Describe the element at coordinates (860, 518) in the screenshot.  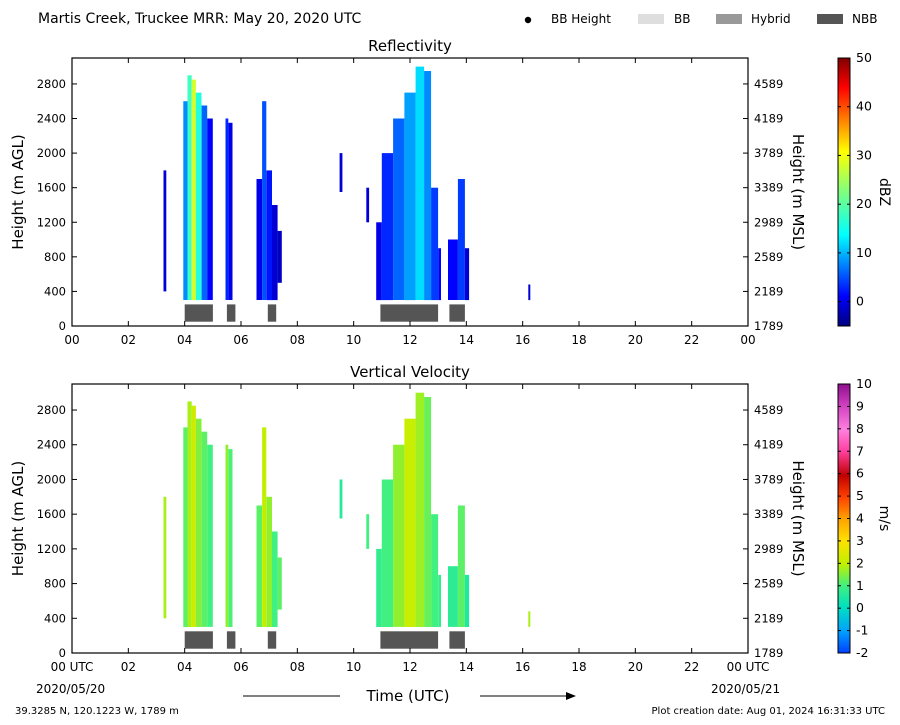
I see `colorbar-tick-label: 4` at that location.